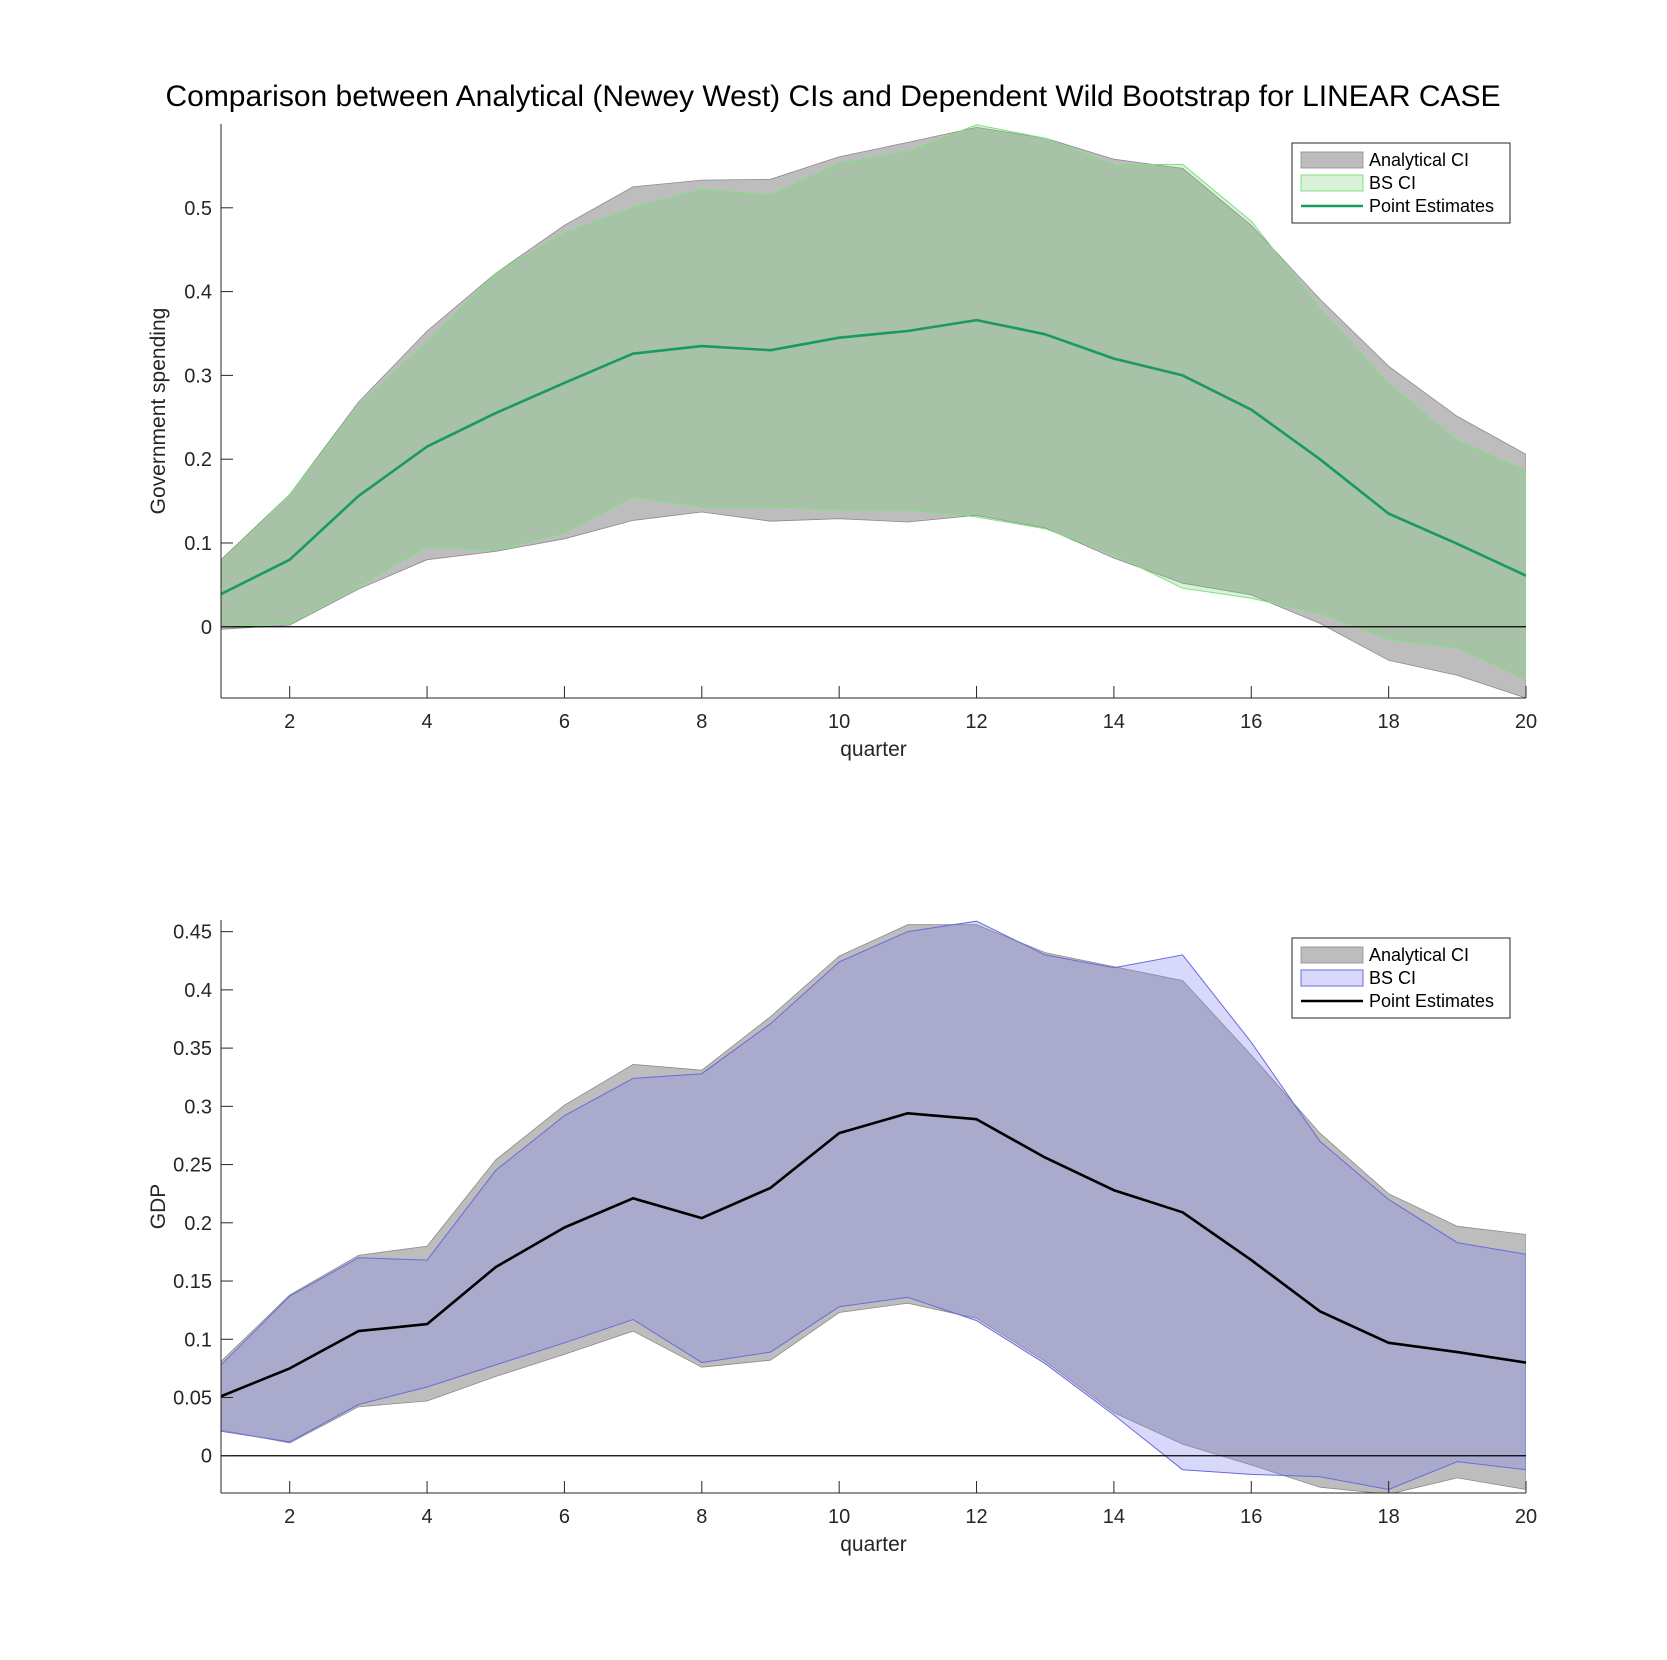 The height and width of the screenshot is (1660, 1667). What do you see at coordinates (192, 933) in the screenshot?
I see `y-tick-label: 0.45` at bounding box center [192, 933].